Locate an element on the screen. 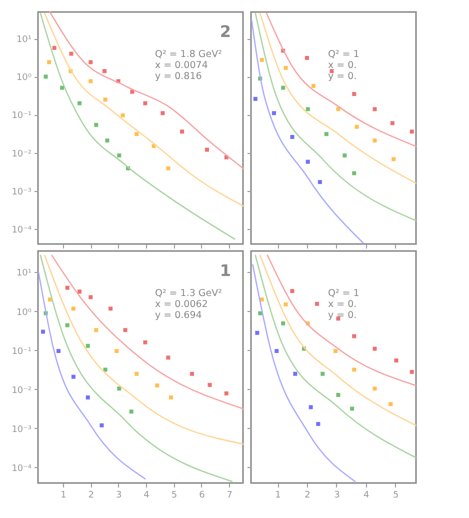  annotation: x = 0.0074 is located at coordinates (181, 65).